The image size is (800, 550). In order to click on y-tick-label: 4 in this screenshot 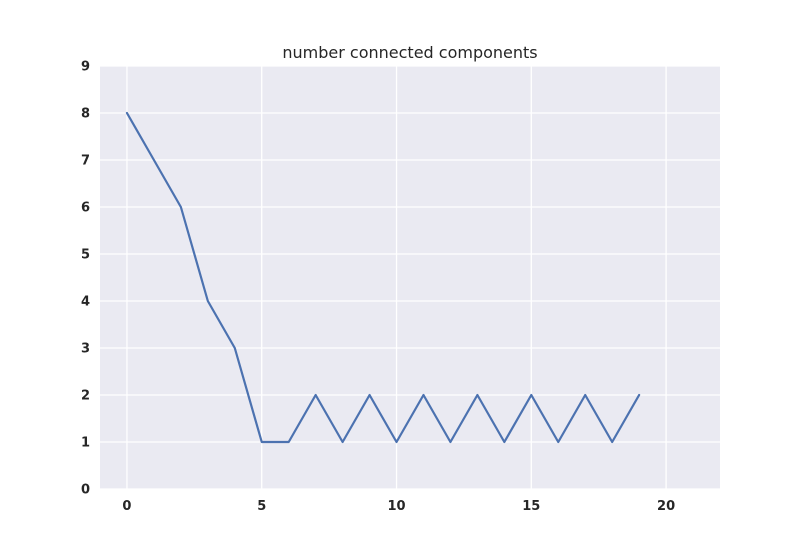, I will do `click(85, 302)`.